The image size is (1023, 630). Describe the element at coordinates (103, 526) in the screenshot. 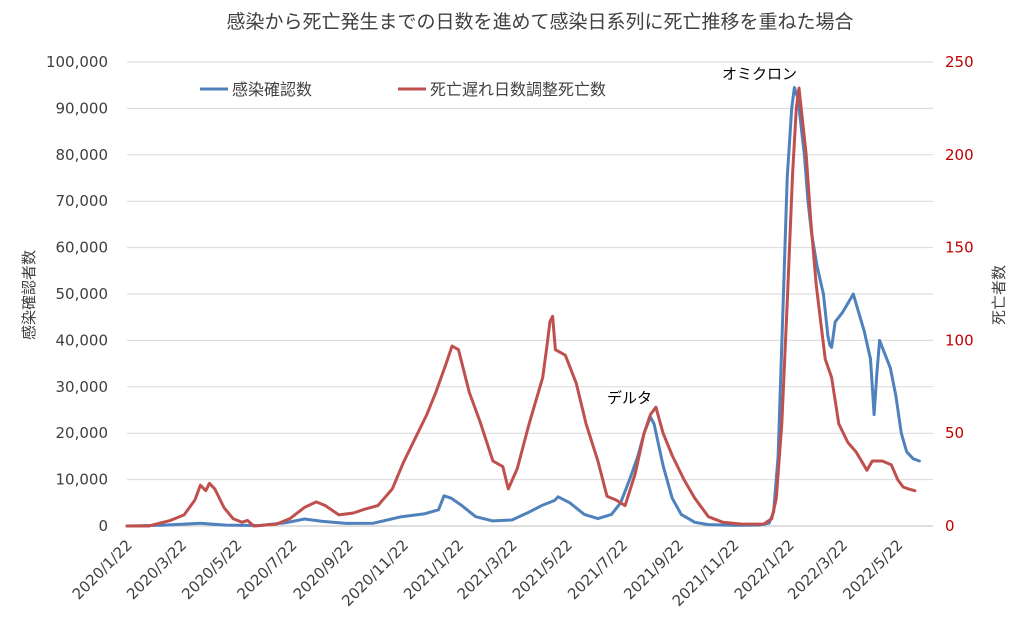

I see `y-tick-label: 0` at that location.